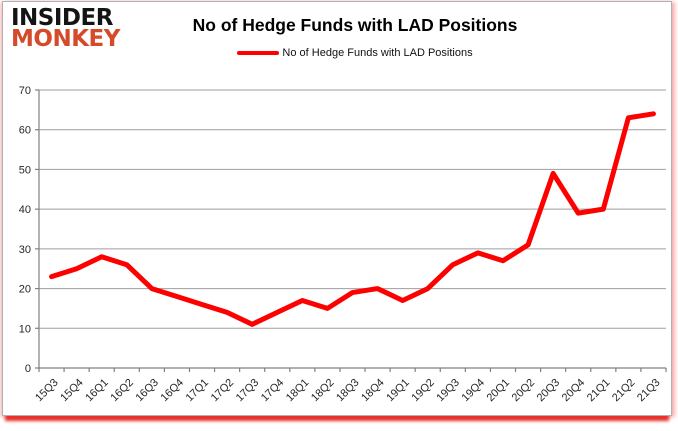 The width and height of the screenshot is (678, 431). What do you see at coordinates (323, 391) in the screenshot?
I see `x-axis-label-18Q2: 18Q2` at bounding box center [323, 391].